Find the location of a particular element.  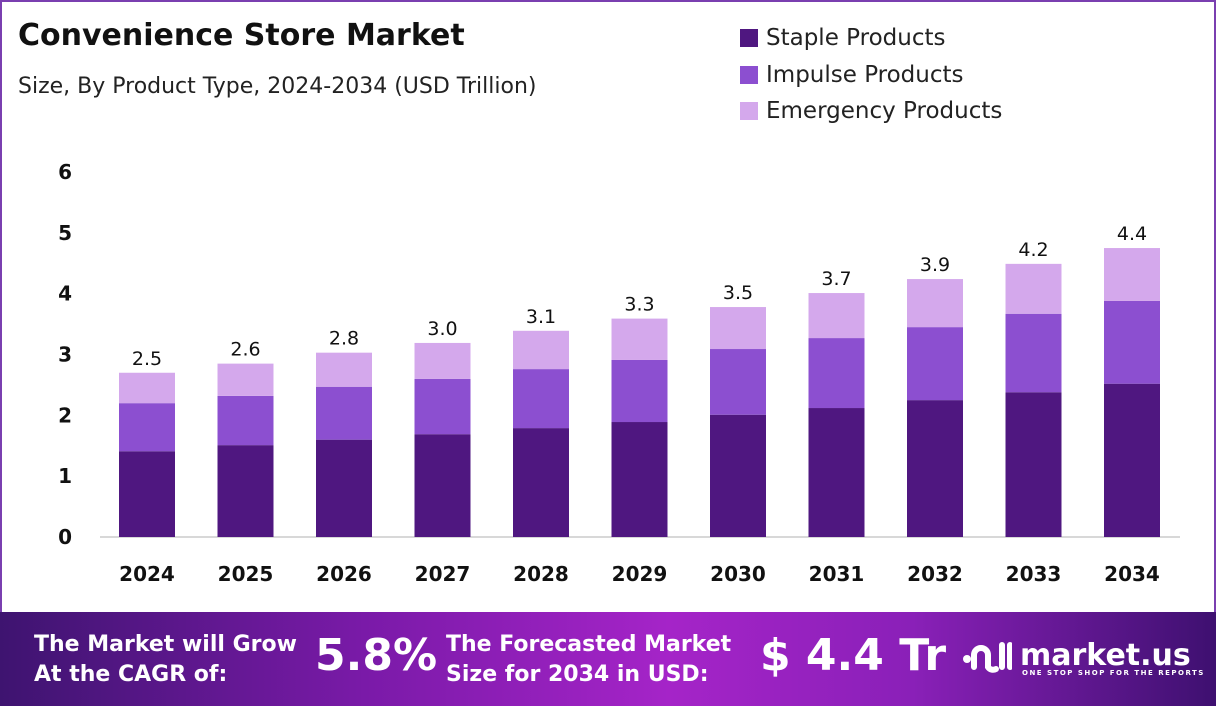

cagr-label: The Market will Grow At the CAGR of: is located at coordinates (165, 660).